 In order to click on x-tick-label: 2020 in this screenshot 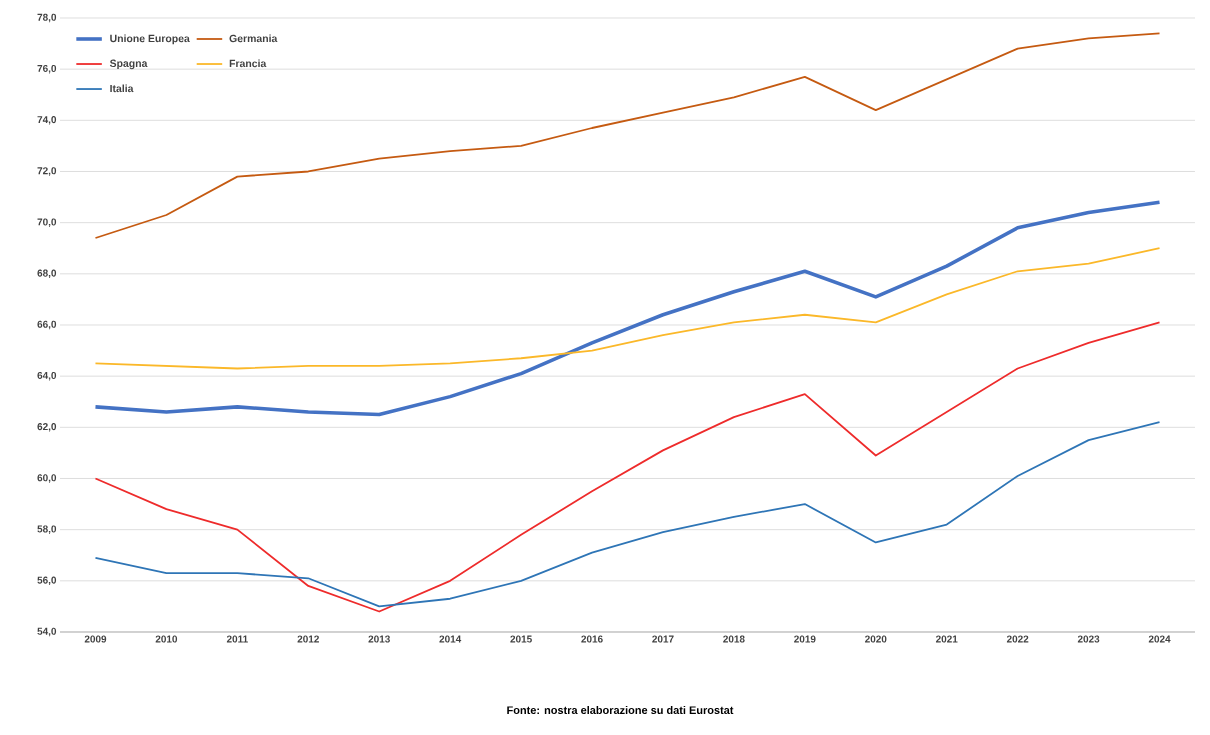, I will do `click(876, 639)`.